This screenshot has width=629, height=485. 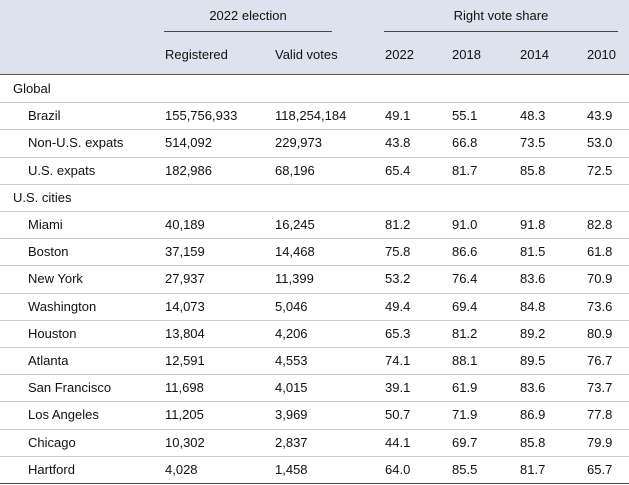 What do you see at coordinates (295, 224) in the screenshot?
I see `cell-valid-votes: 16,245` at bounding box center [295, 224].